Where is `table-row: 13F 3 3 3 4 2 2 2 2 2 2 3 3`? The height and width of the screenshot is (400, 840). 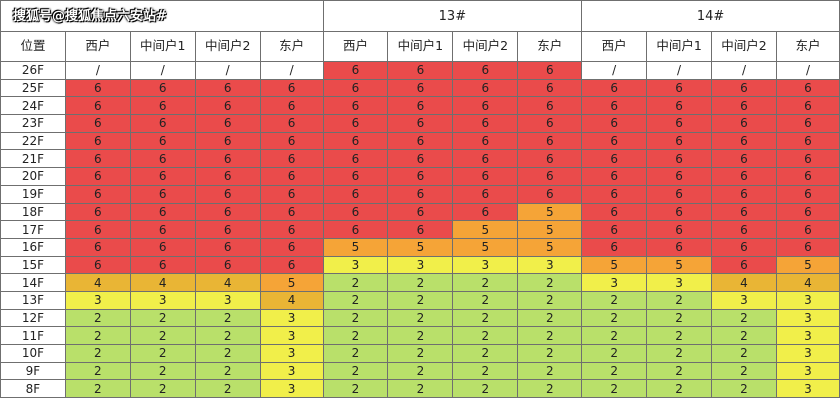
table-row: 13F 3 3 3 4 2 2 2 2 2 2 3 3 is located at coordinates (420, 300).